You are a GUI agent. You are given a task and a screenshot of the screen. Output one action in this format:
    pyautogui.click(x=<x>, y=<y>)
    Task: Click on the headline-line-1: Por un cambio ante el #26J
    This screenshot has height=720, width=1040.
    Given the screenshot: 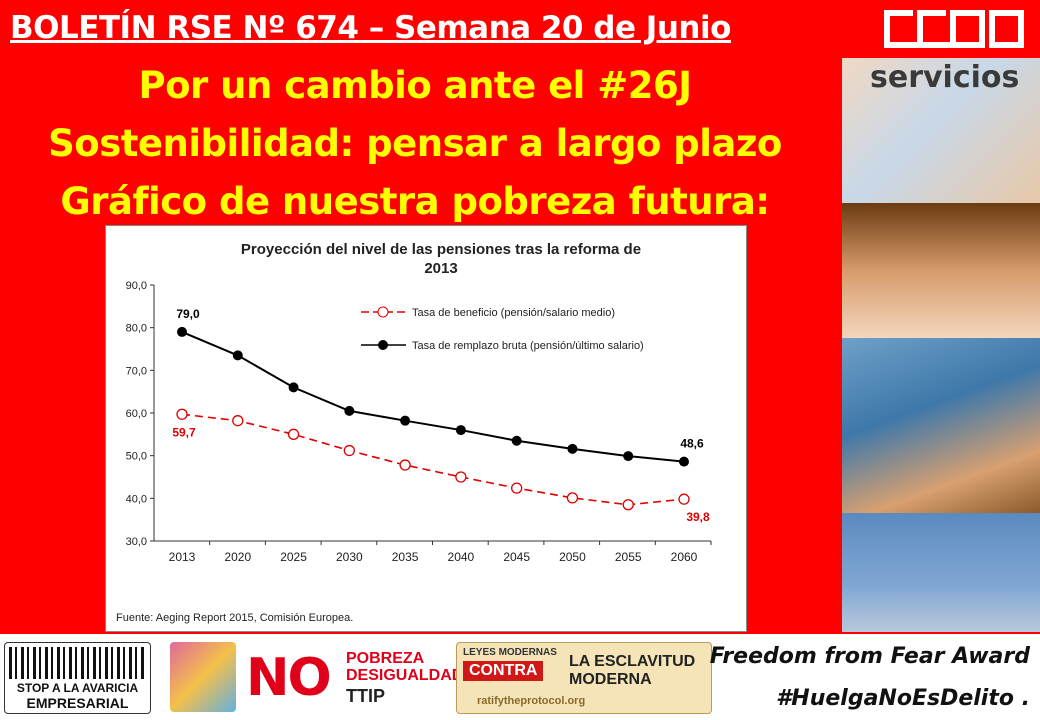 What is the action you would take?
    pyautogui.click(x=415, y=85)
    